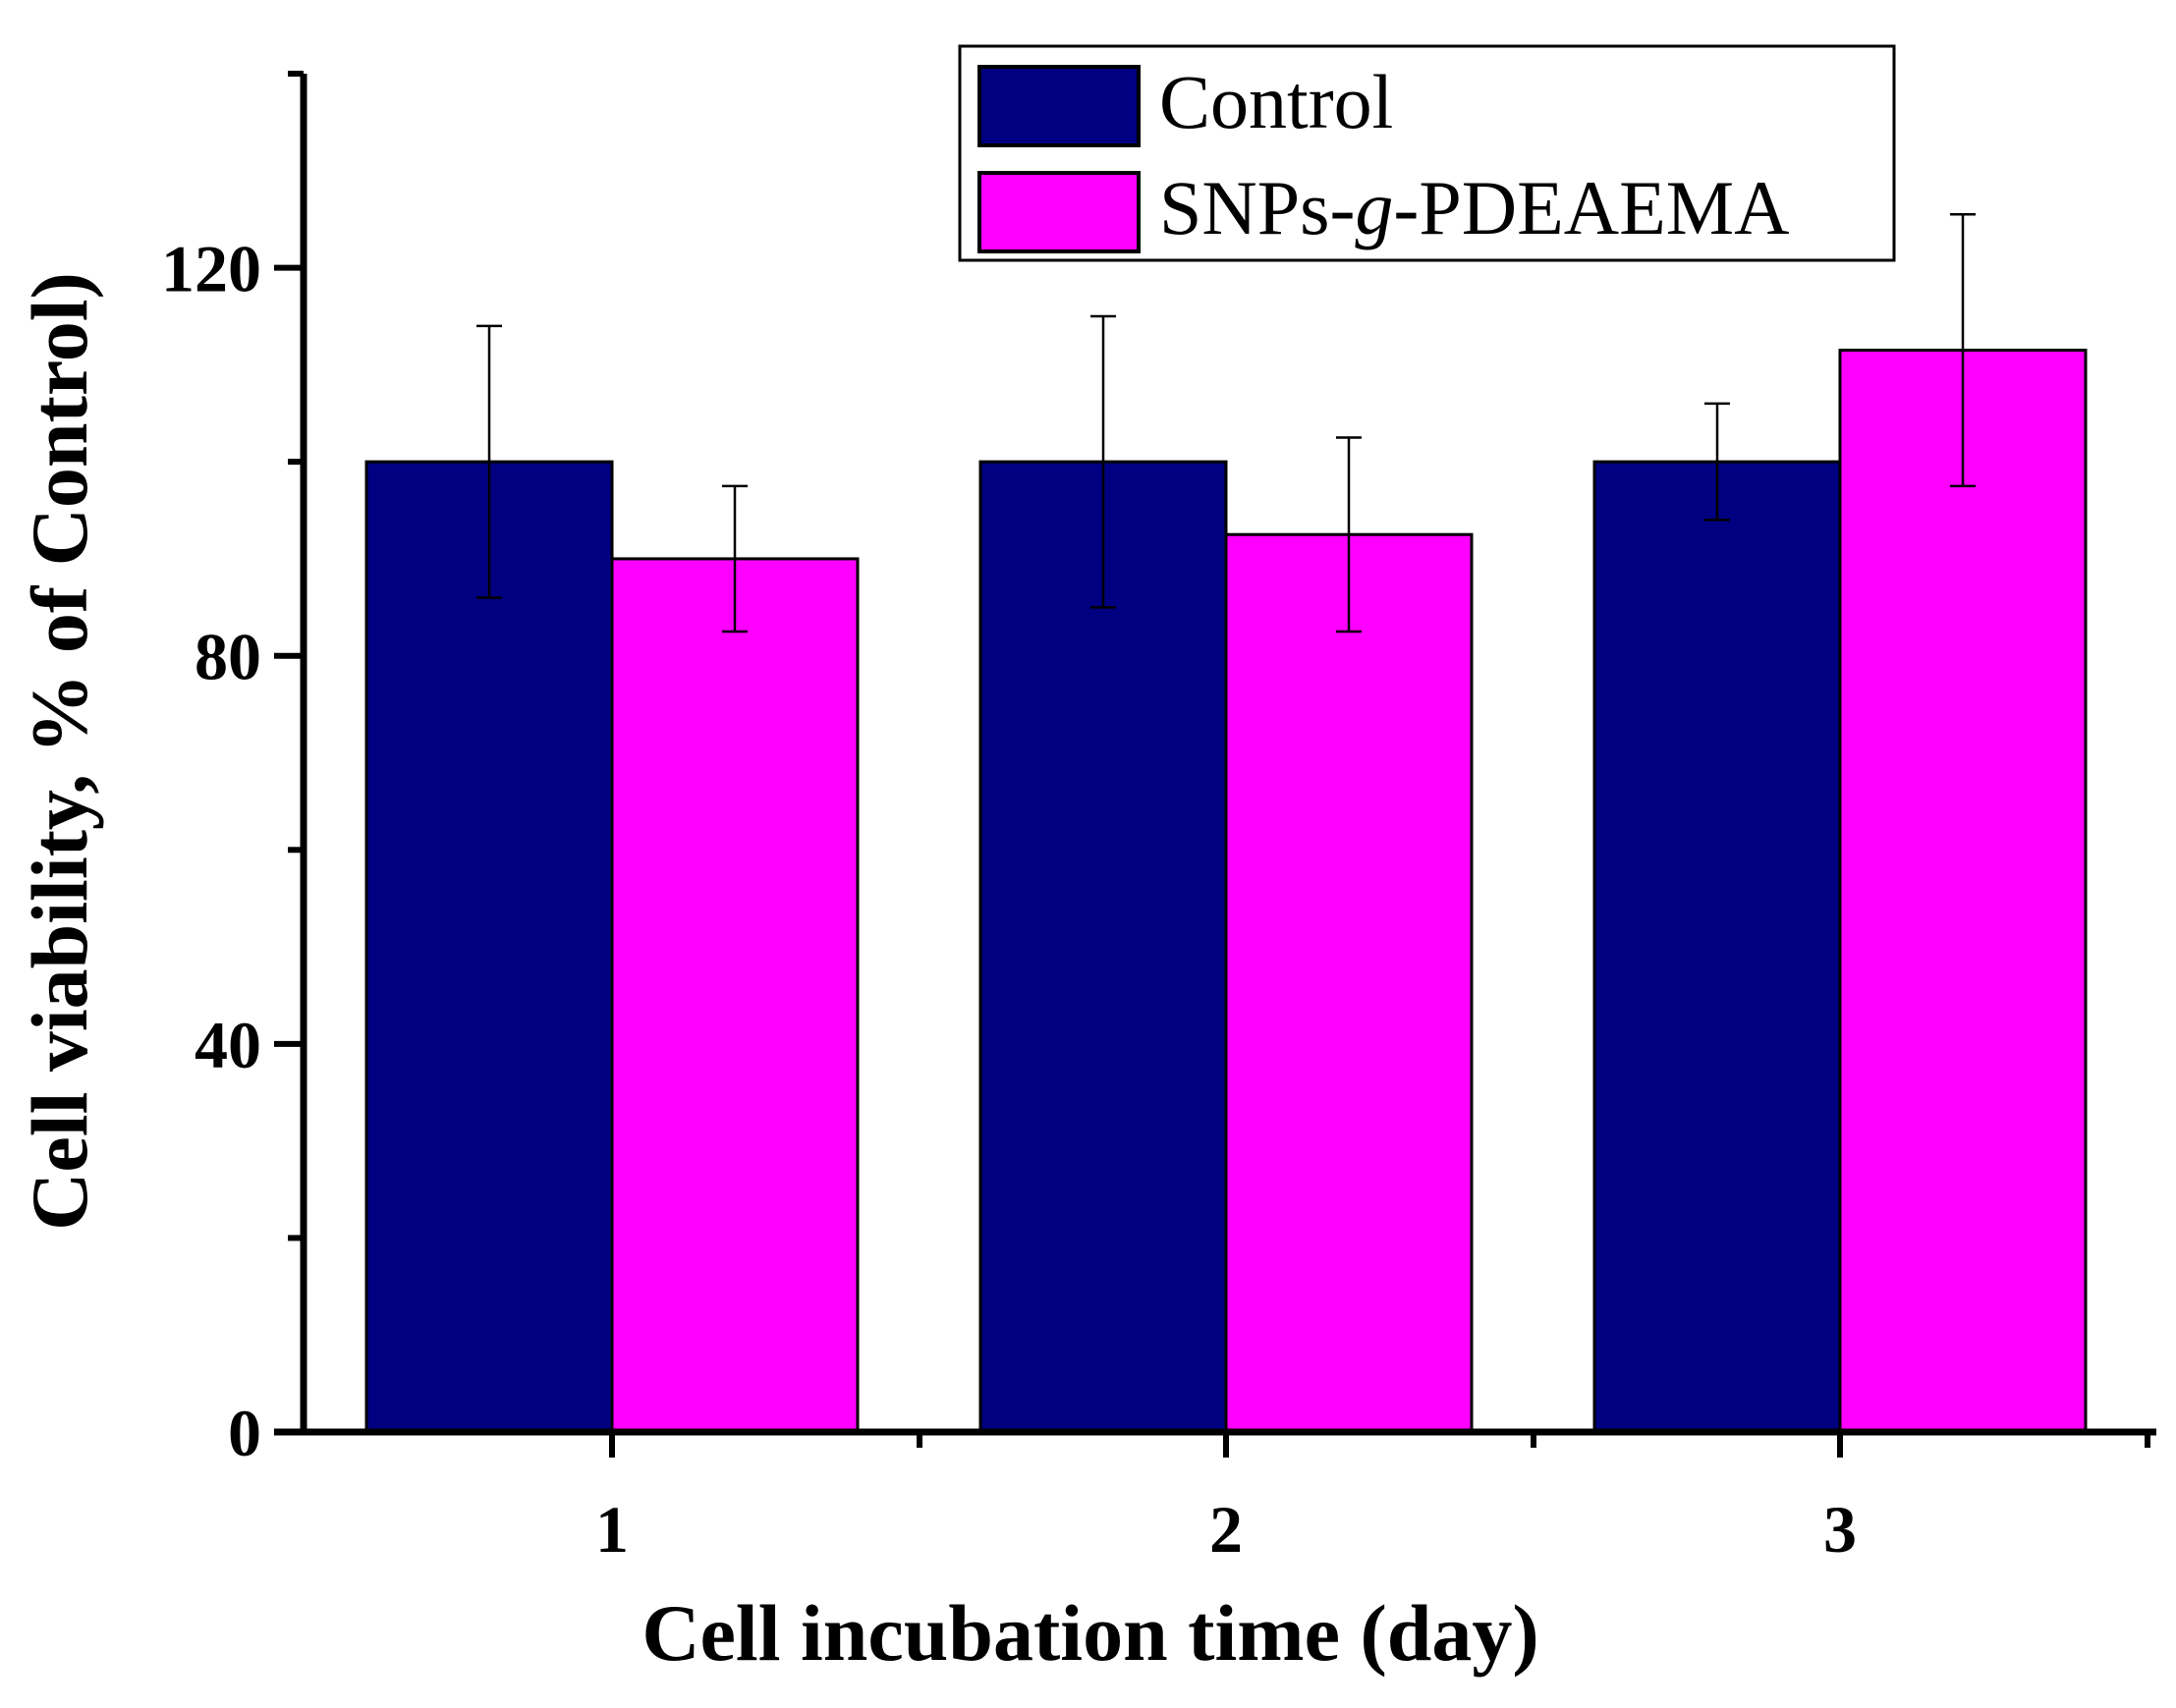  What do you see at coordinates (1226, 1529) in the screenshot?
I see `x-tick-label-2: 2` at bounding box center [1226, 1529].